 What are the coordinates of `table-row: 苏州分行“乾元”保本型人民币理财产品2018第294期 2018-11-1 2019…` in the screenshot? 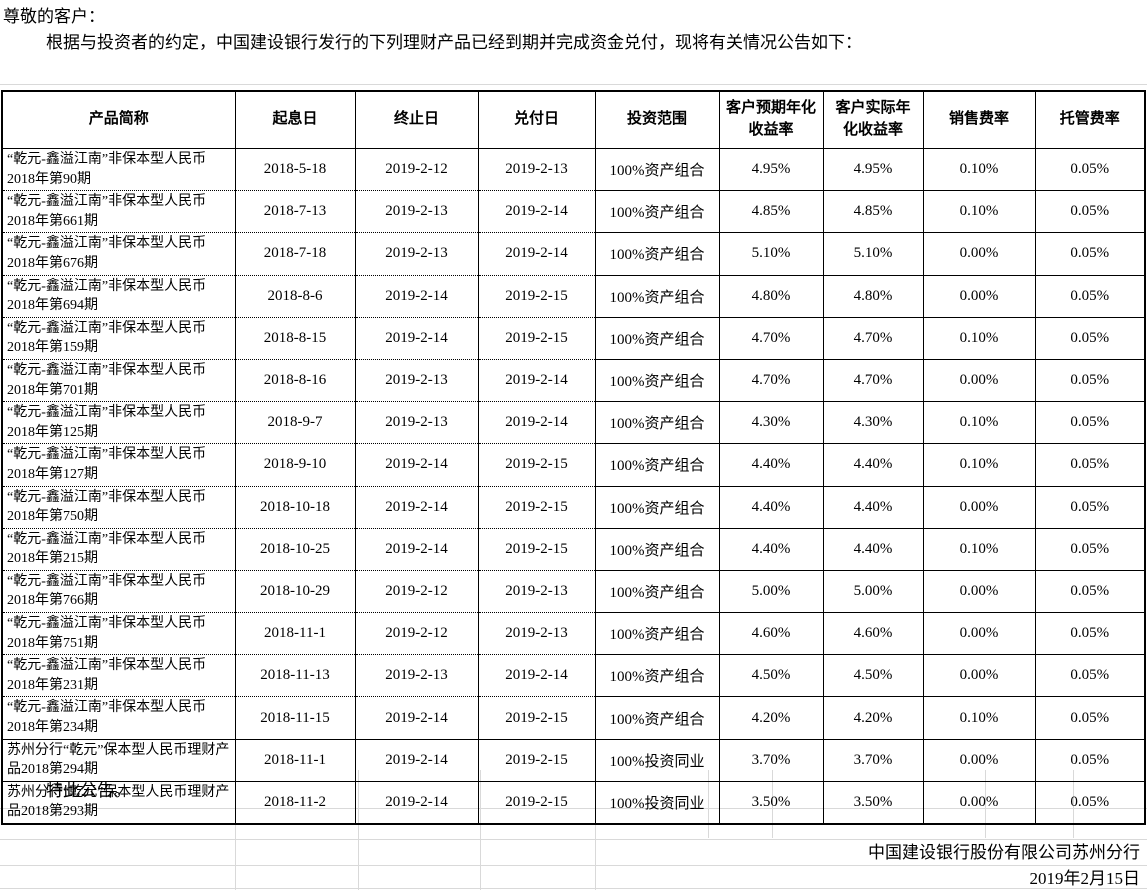 It's located at (573, 760).